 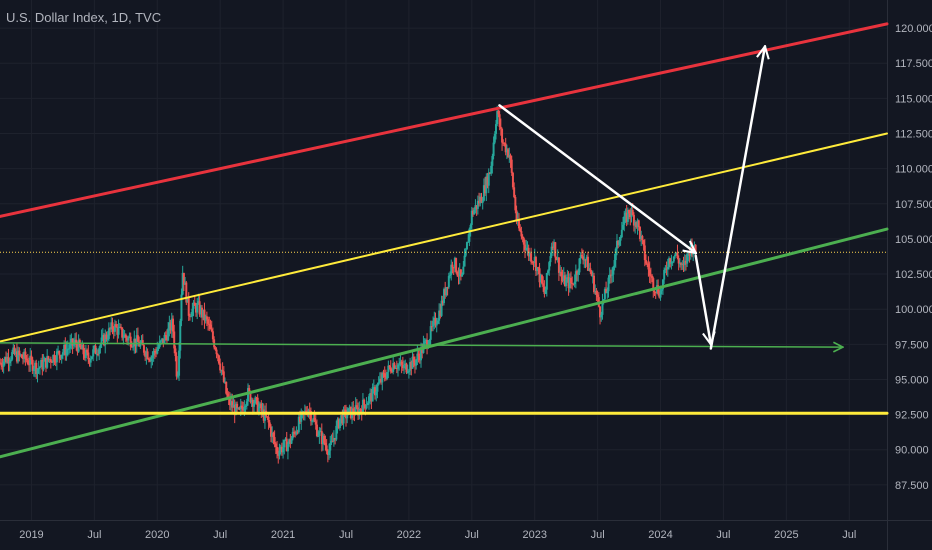 I want to click on y-tick-label: 87.500, so click(x=912, y=486).